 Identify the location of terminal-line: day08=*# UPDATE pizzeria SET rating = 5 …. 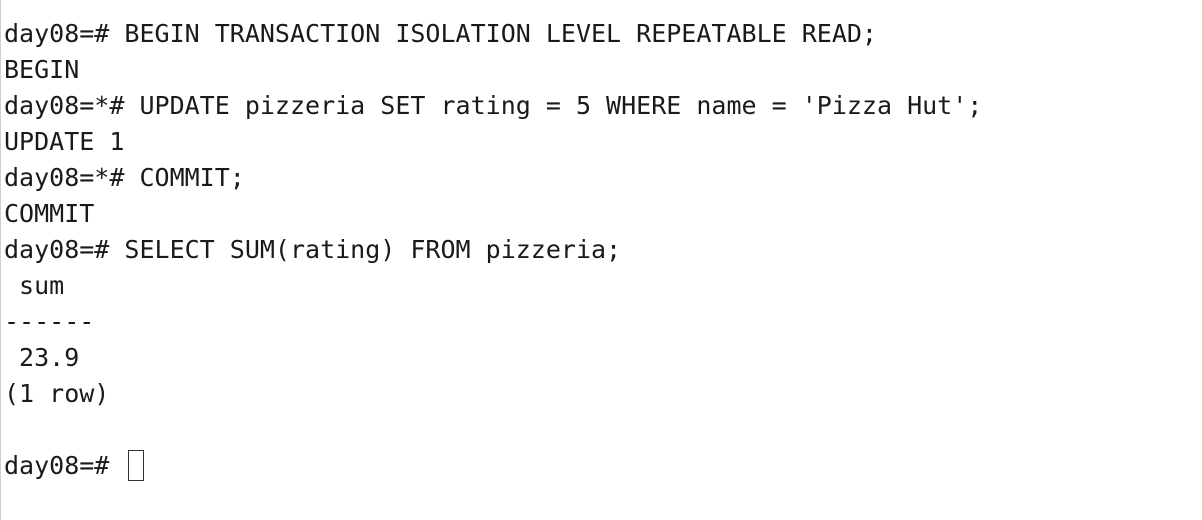
(493, 105).